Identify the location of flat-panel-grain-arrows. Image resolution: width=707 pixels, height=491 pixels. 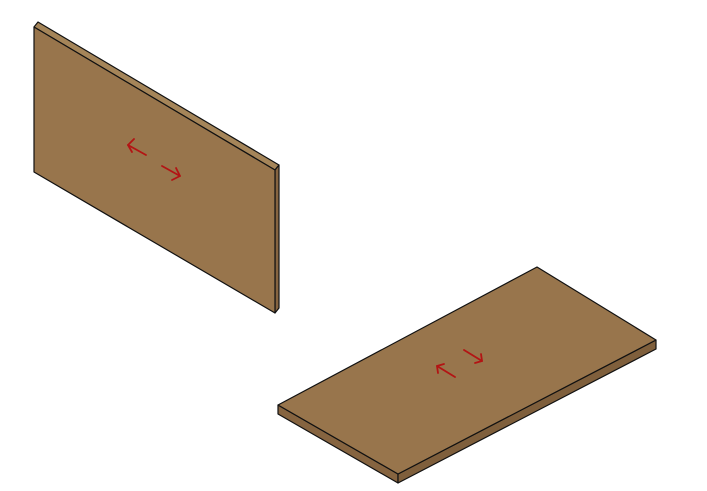
(459, 363).